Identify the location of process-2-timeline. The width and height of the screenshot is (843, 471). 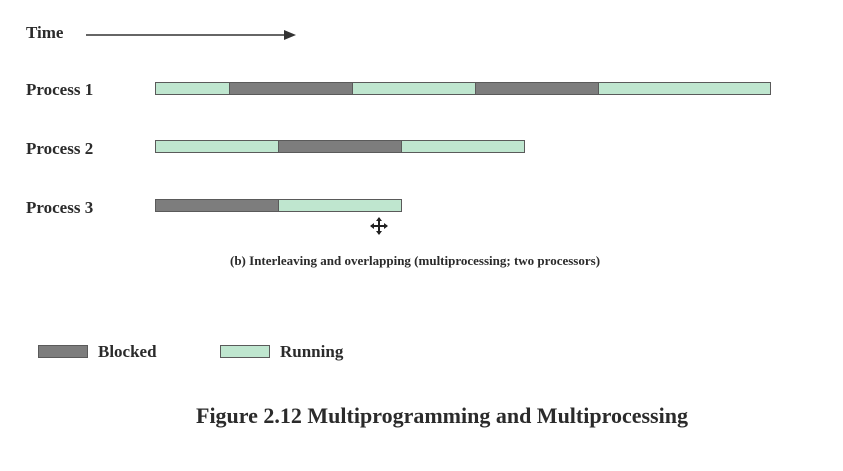
(340, 146).